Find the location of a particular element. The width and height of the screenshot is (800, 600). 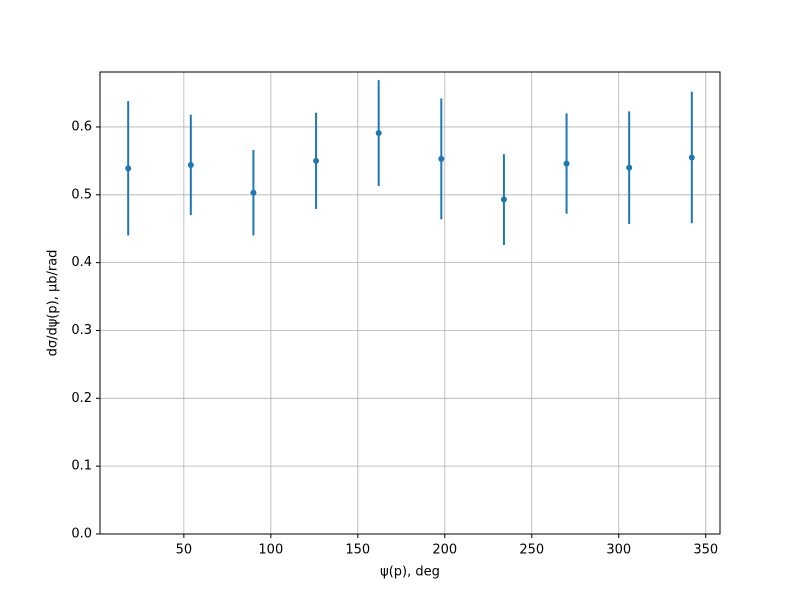

x-tick-label: 150 is located at coordinates (357, 550).